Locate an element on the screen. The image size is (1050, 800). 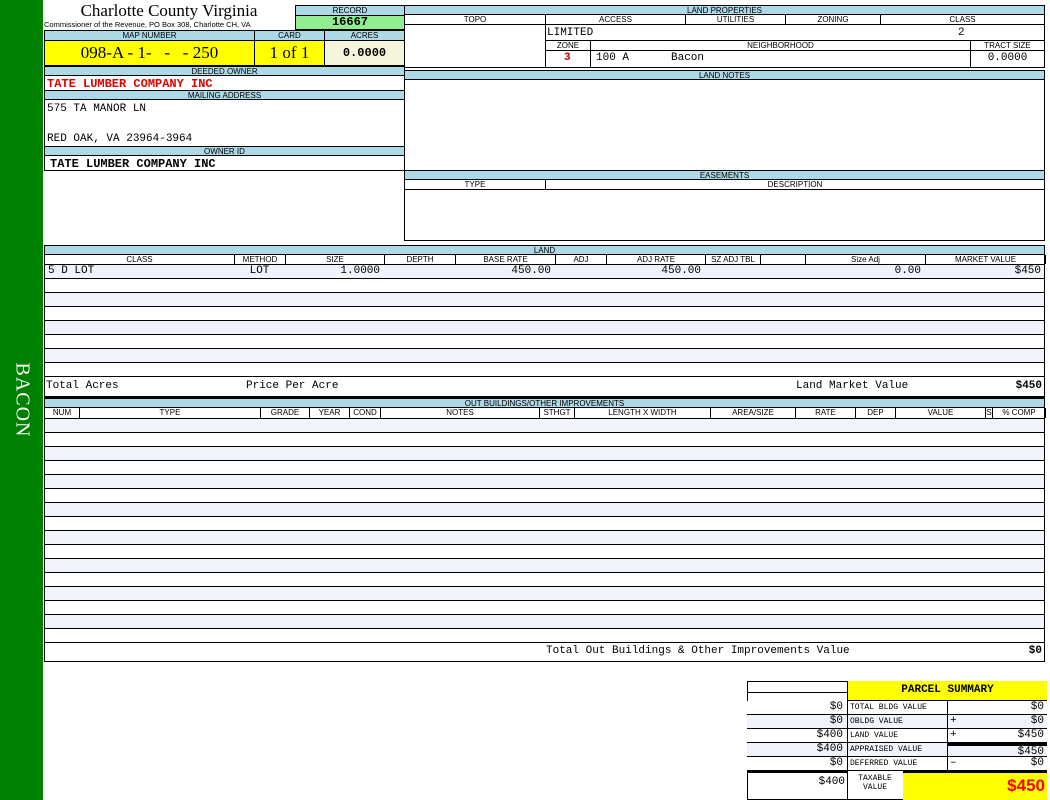
card-value: 1 of 1 is located at coordinates (289, 53).